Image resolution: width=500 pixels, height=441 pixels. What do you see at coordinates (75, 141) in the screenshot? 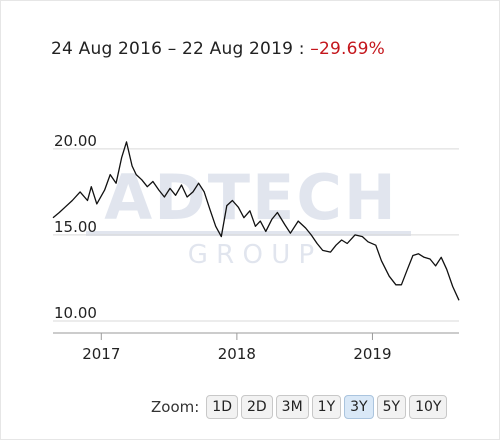
I see `y-tick-label: 20.00` at bounding box center [75, 141].